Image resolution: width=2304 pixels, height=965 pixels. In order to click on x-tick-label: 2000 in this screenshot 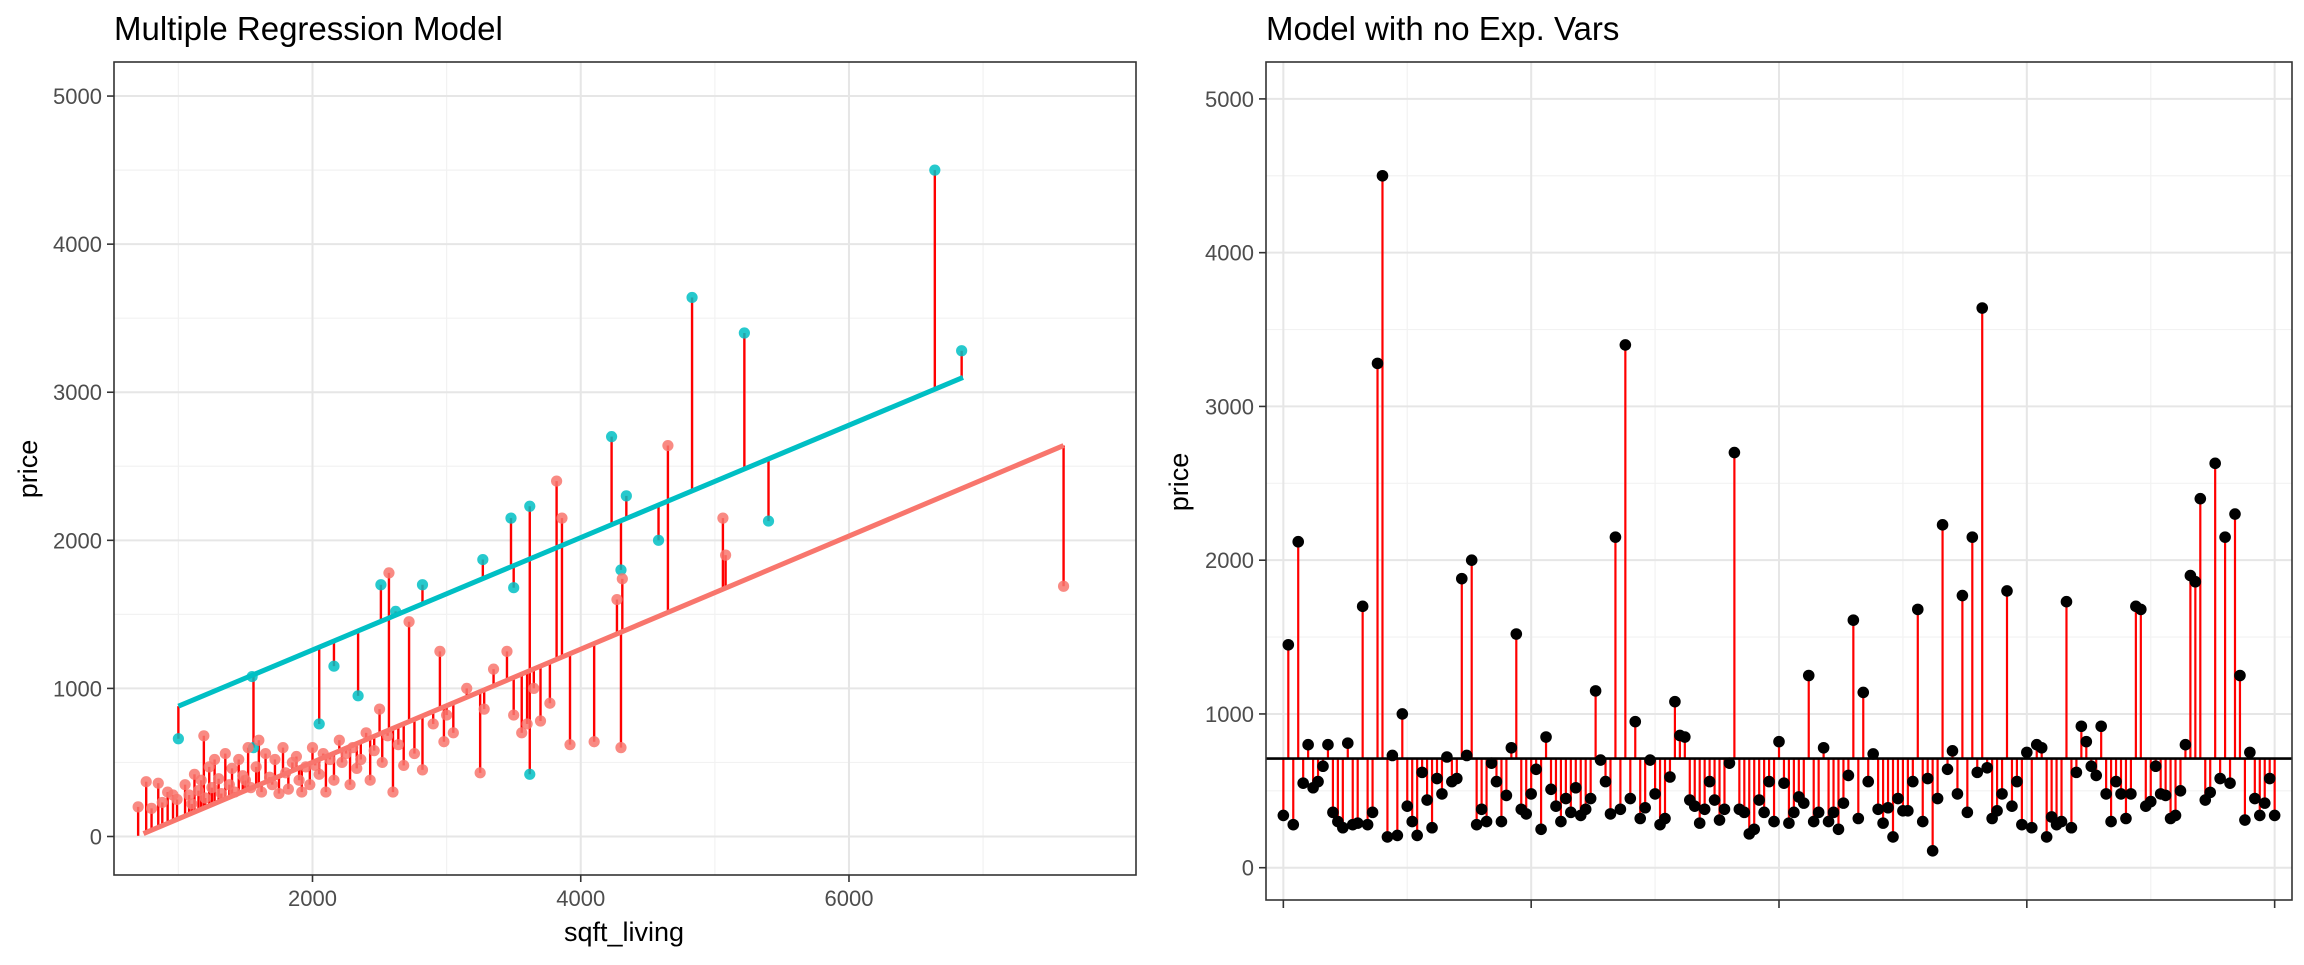, I will do `click(312, 898)`.